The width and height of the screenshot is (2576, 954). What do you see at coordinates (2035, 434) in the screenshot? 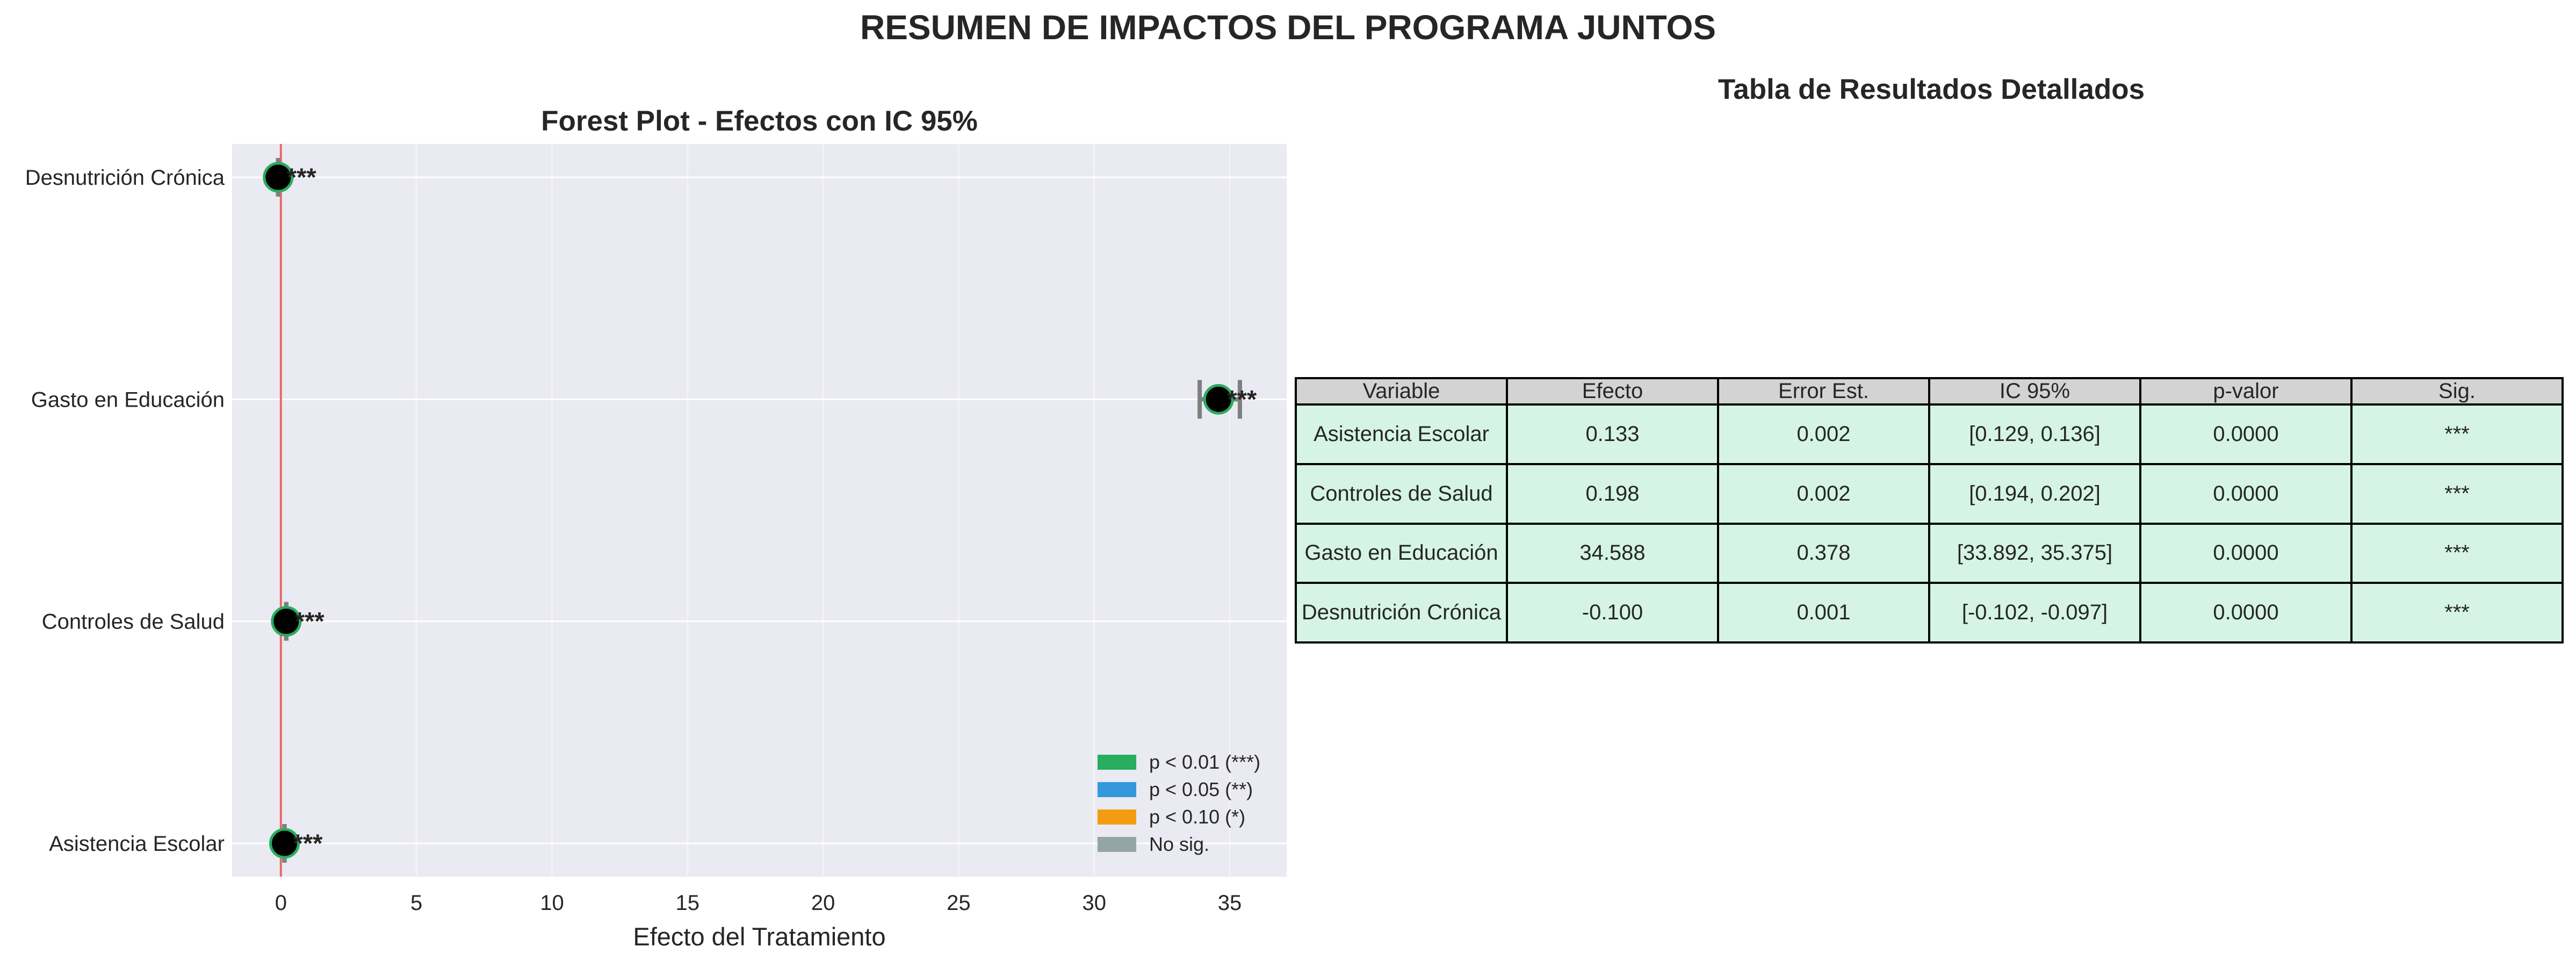
I see `table-cell: [0.129, 0.136]` at bounding box center [2035, 434].